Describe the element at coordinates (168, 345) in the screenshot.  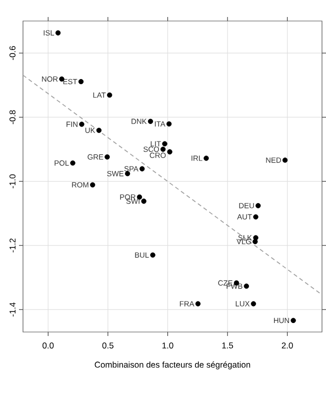
I see `x-tick-label: 1.0` at that location.